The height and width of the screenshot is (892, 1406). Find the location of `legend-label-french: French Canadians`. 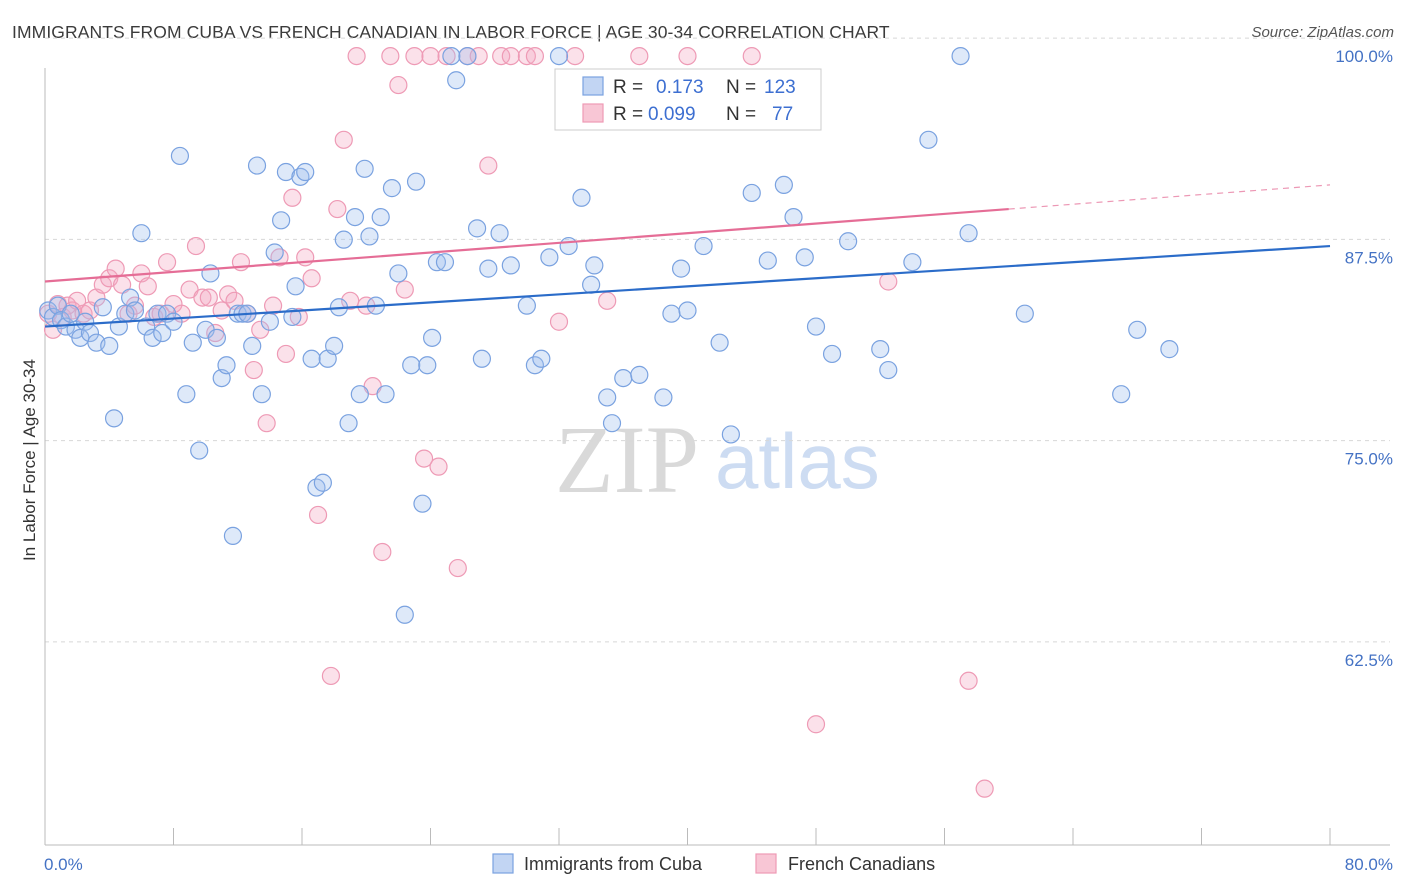

legend-label-french: French Canadians is located at coordinates (861, 864).